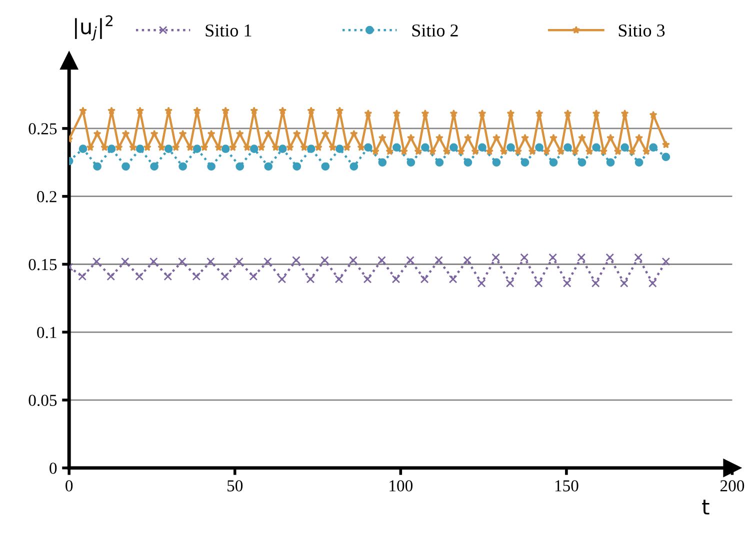  Describe the element at coordinates (435, 30) in the screenshot. I see `legend-label: Sitio 2` at that location.